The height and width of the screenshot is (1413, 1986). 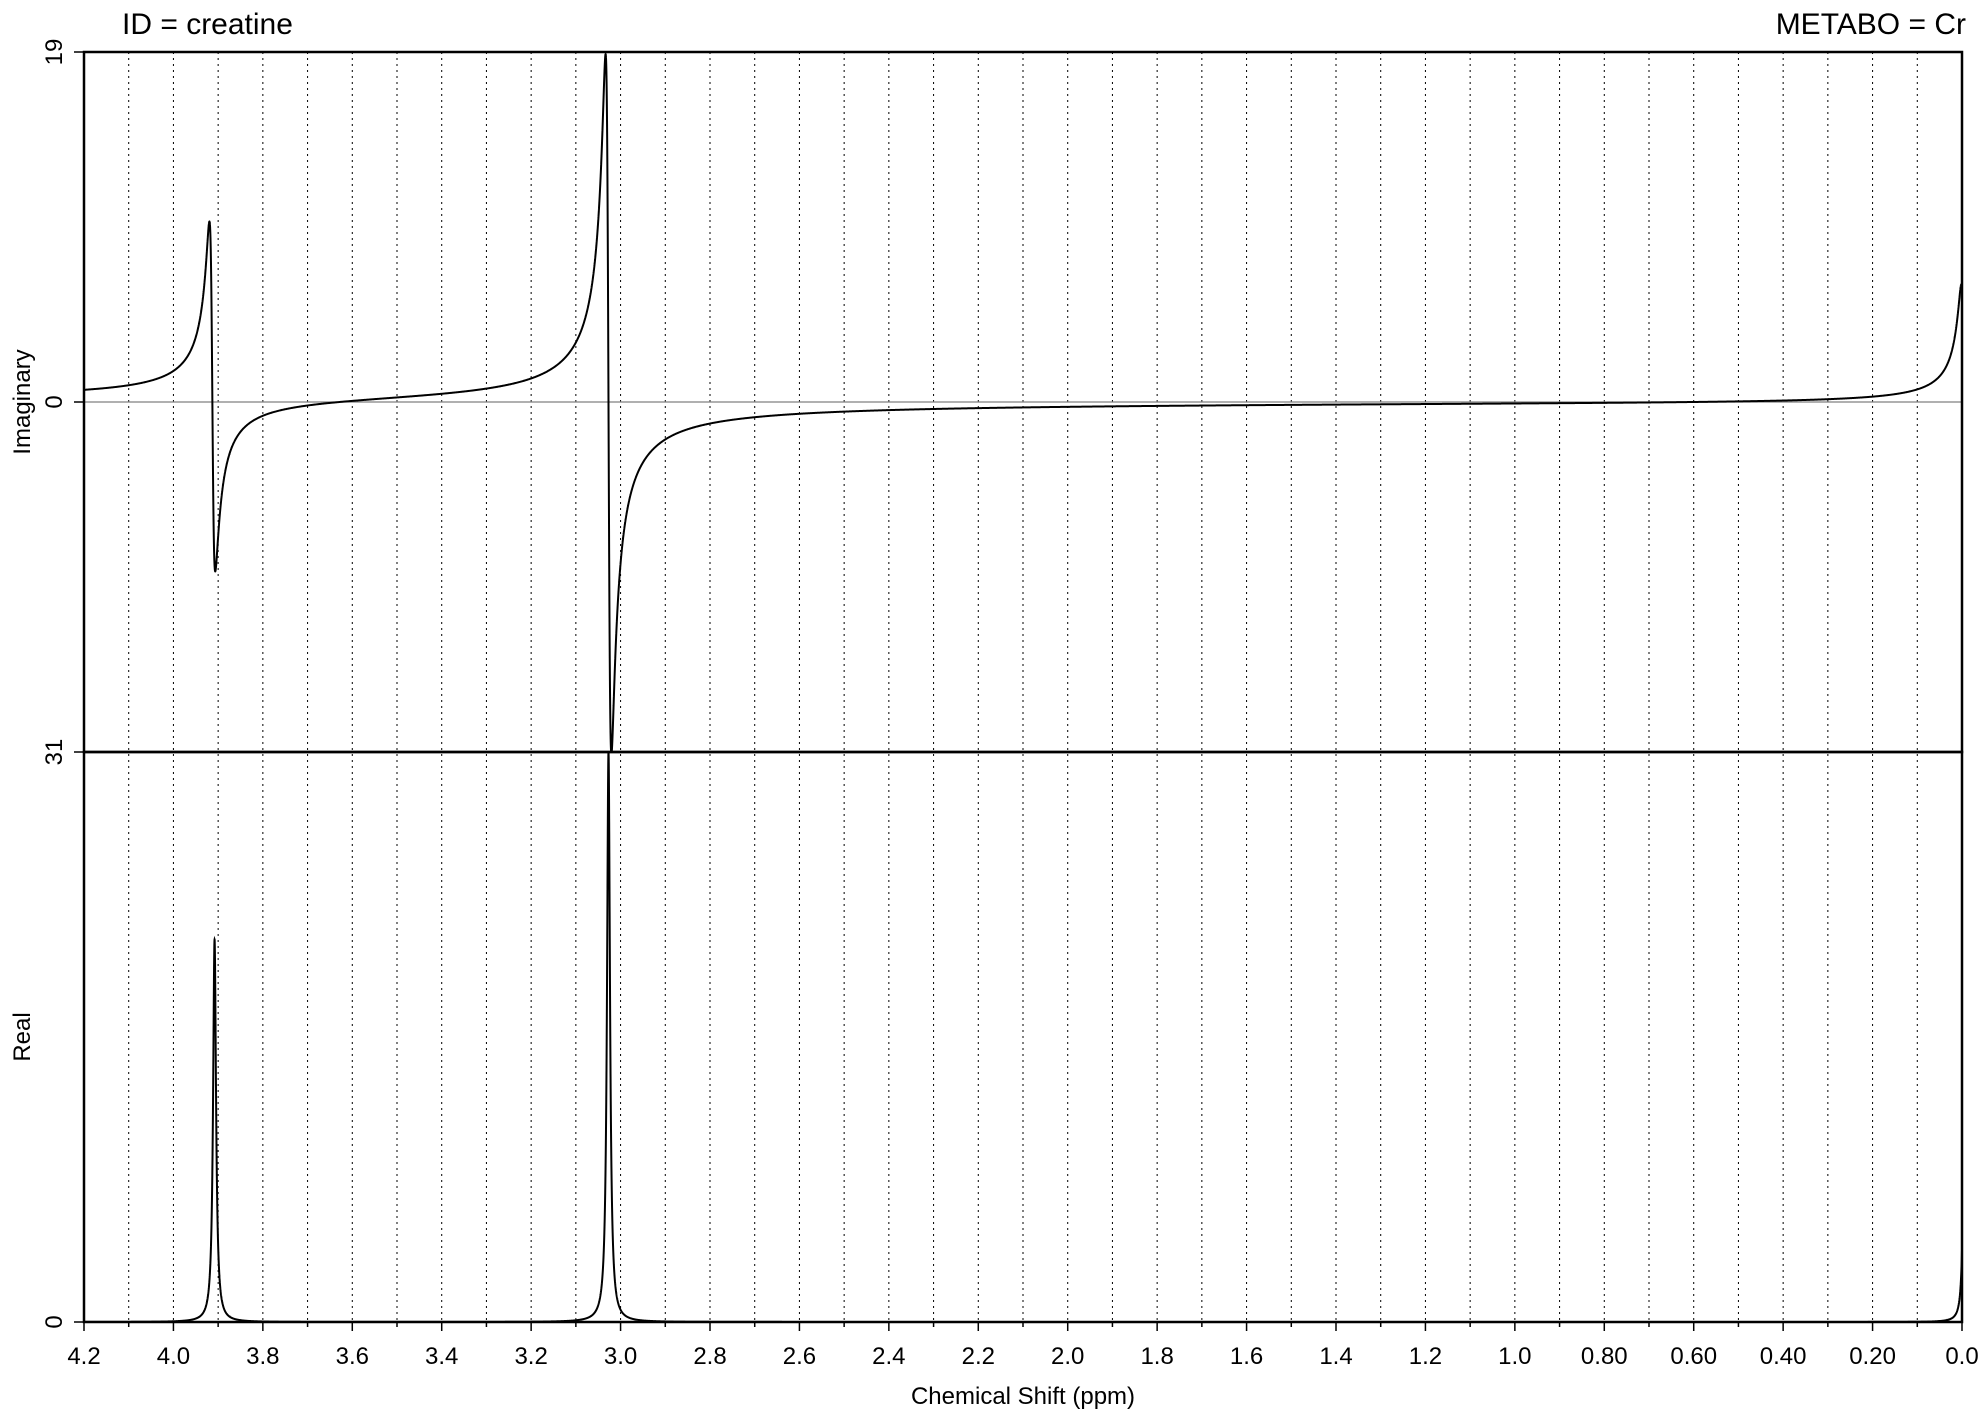 What do you see at coordinates (620, 1356) in the screenshot?
I see `x-tick-label: 3.0` at bounding box center [620, 1356].